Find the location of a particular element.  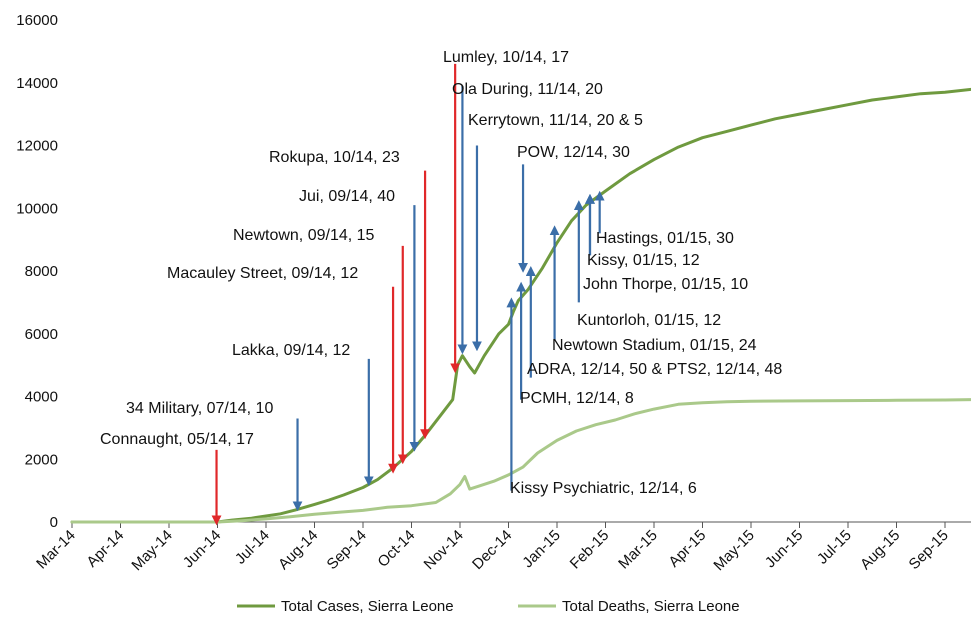

x-tick-label: May-14 is located at coordinates (151, 550).